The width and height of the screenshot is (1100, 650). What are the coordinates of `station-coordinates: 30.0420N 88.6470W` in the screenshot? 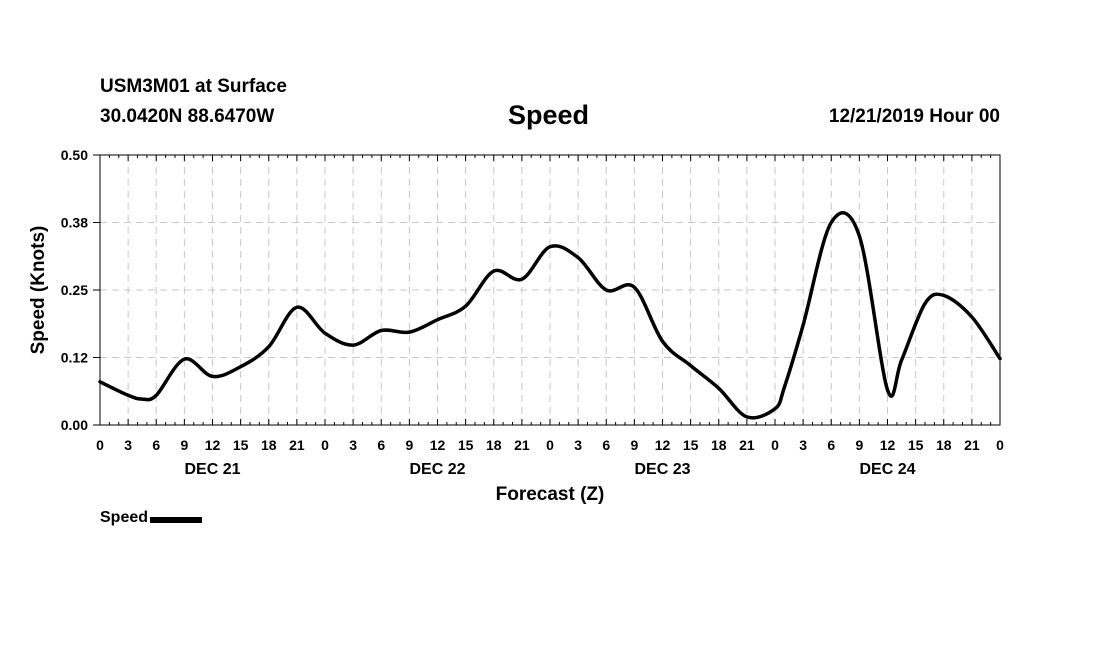 It's located at (187, 116).